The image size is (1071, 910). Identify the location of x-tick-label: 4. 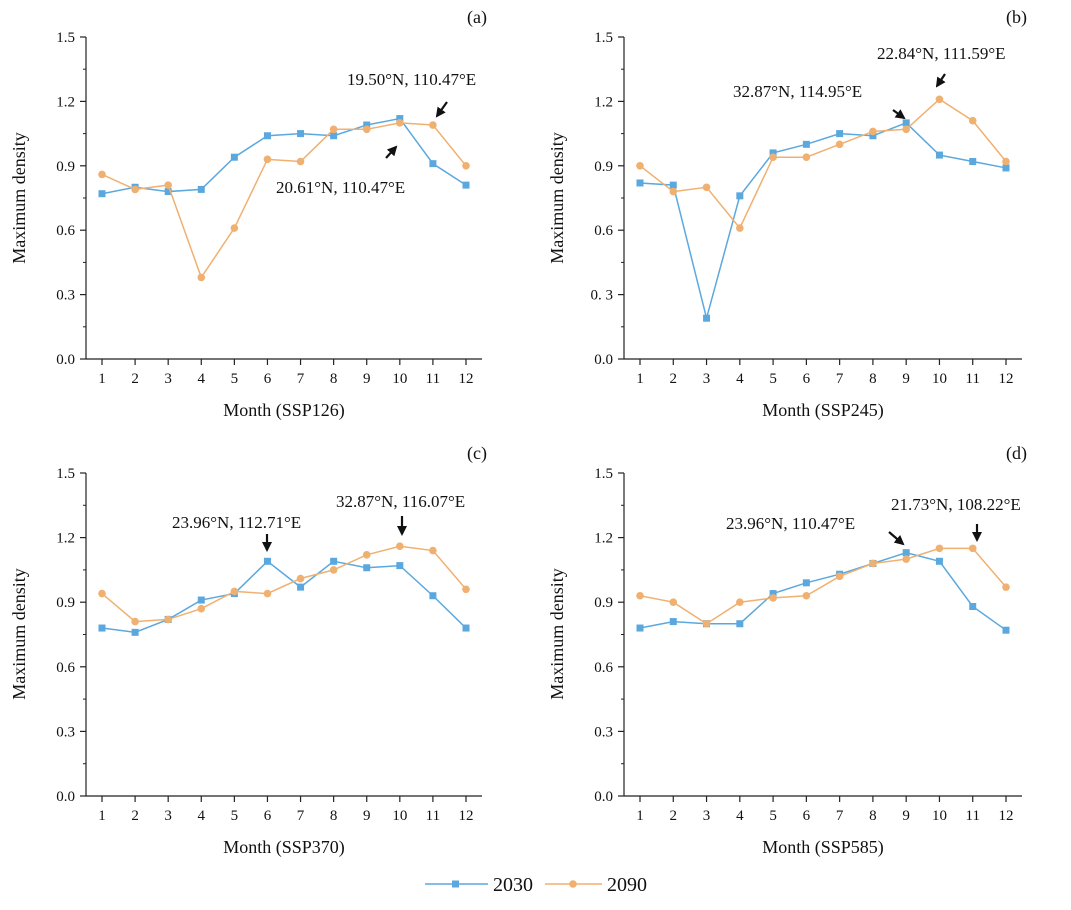
(202, 816).